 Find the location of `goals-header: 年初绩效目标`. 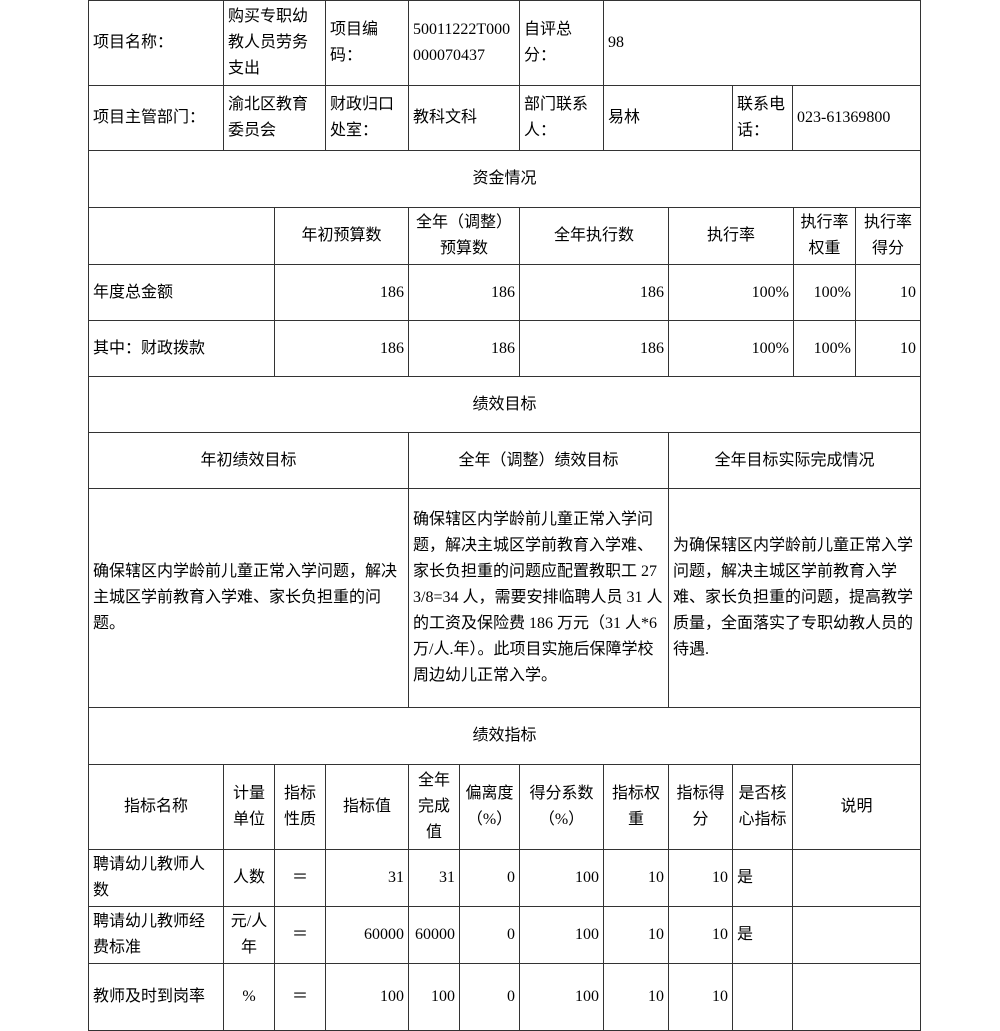

goals-header: 年初绩效目标 is located at coordinates (248, 460).